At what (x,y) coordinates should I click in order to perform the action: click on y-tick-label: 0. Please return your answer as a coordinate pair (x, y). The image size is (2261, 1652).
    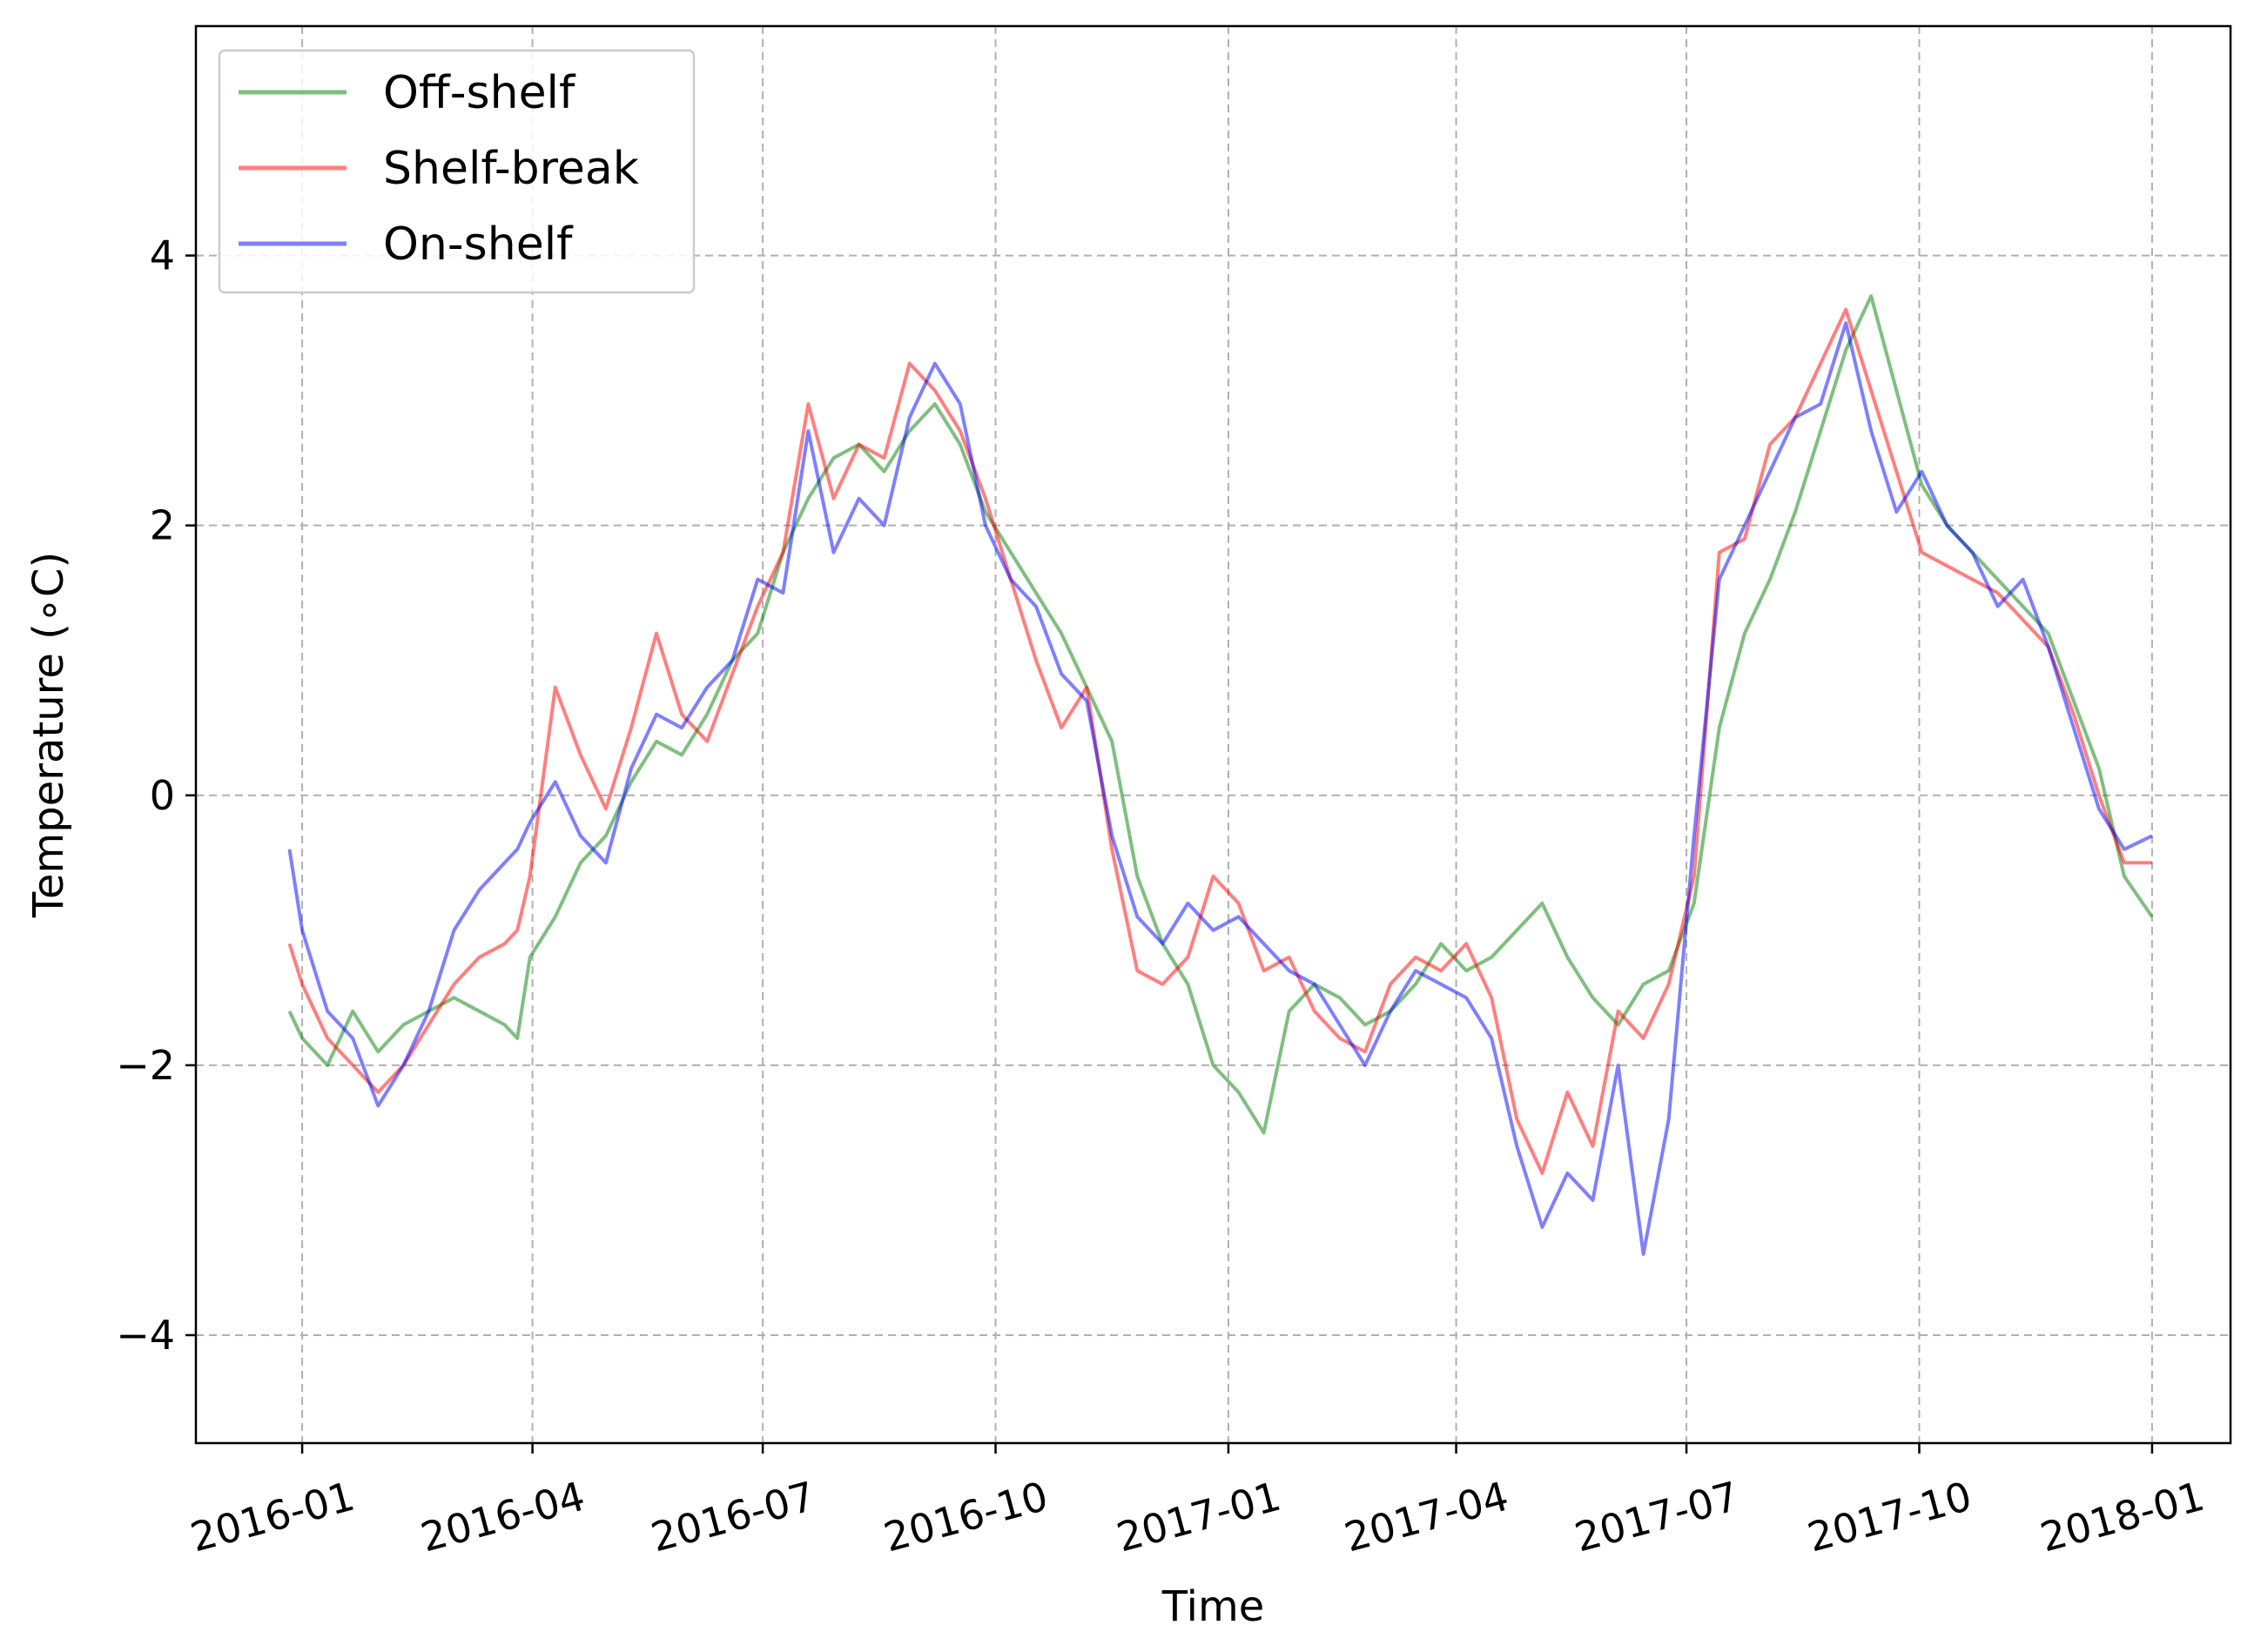
    Looking at the image, I should click on (162, 796).